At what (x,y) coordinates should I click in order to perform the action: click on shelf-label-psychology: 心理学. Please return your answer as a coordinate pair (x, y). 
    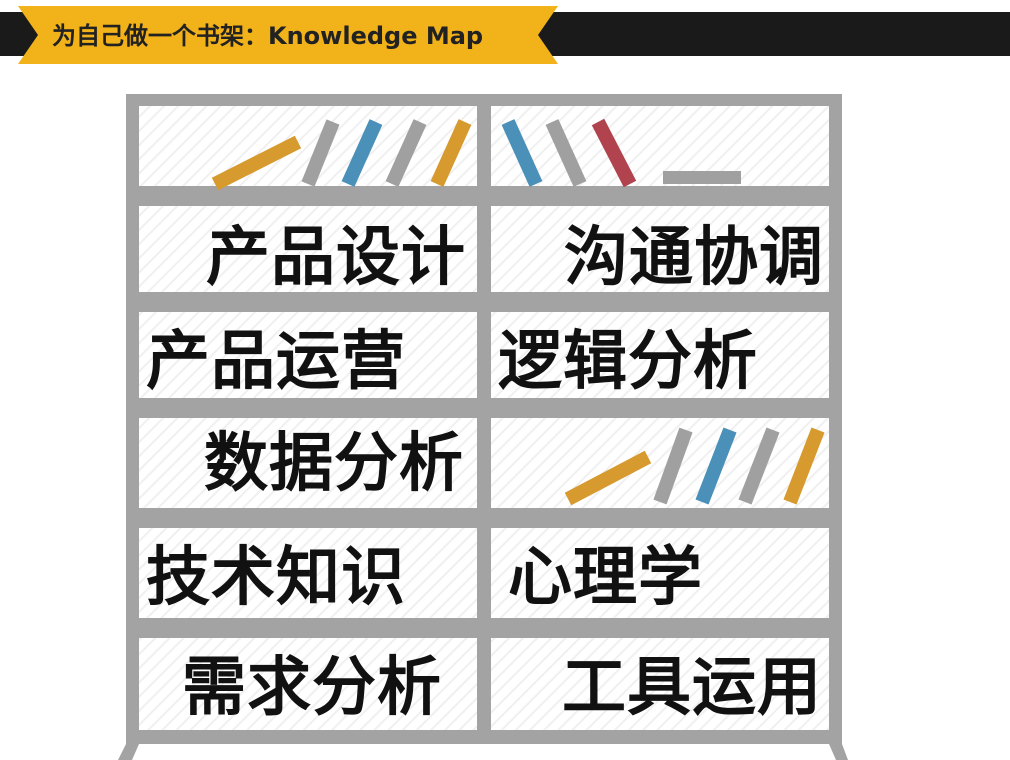
    Looking at the image, I should click on (605, 578).